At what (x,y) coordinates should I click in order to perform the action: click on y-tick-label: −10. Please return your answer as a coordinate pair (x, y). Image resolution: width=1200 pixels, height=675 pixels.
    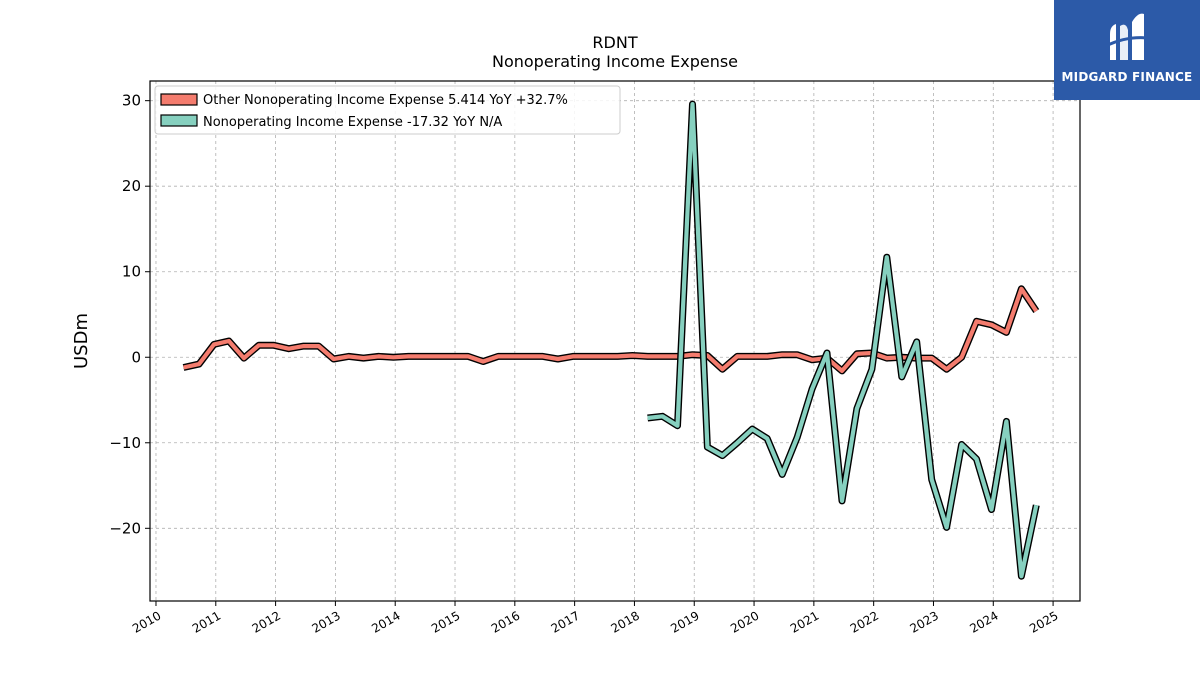
    Looking at the image, I should click on (125, 443).